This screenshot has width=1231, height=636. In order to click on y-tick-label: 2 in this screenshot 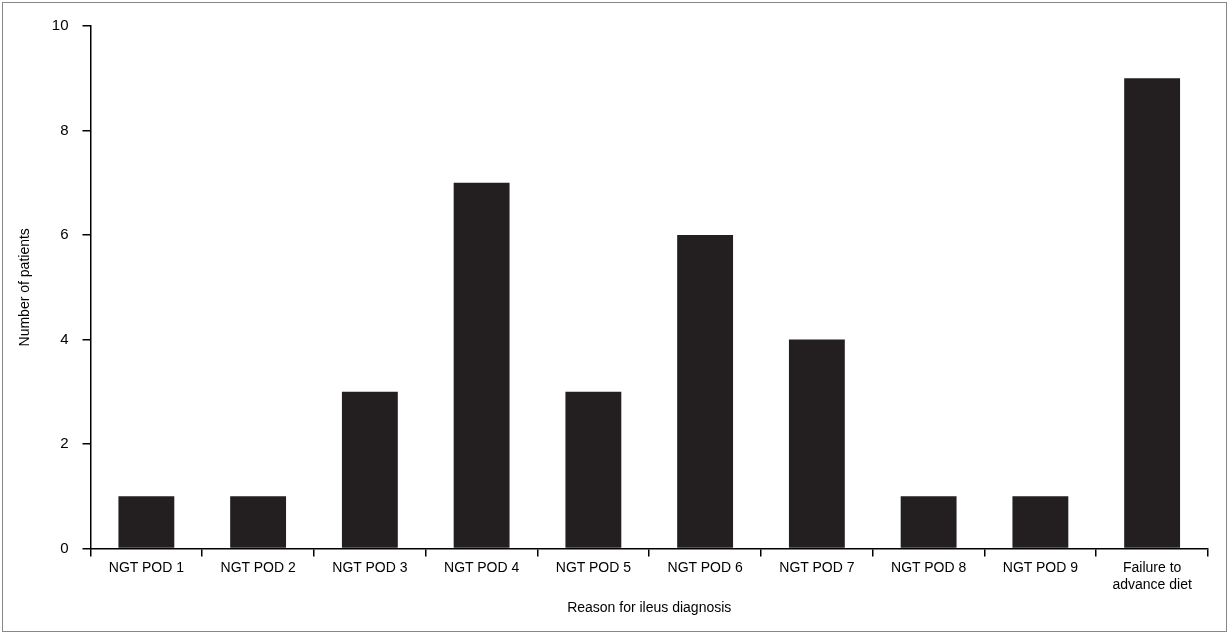, I will do `click(64, 443)`.